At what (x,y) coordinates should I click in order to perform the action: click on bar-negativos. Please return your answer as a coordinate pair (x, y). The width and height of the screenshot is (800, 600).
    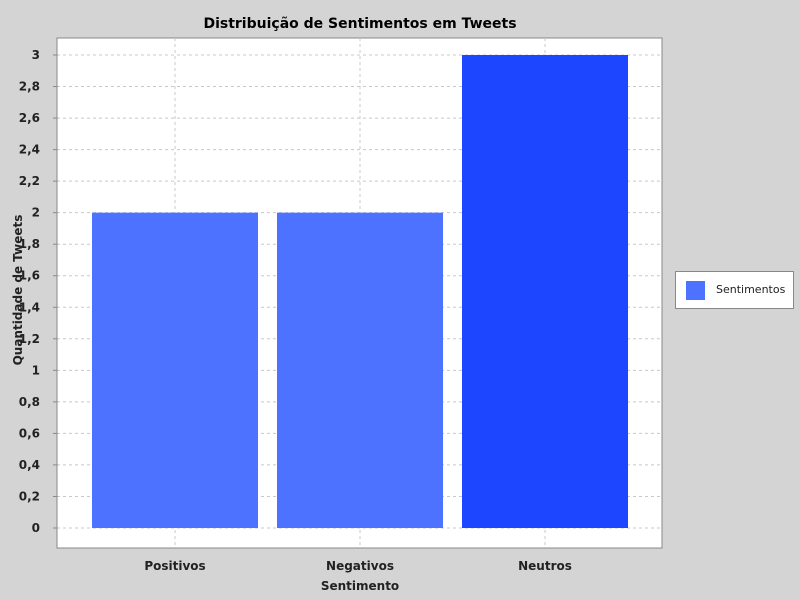
    Looking at the image, I should click on (360, 370).